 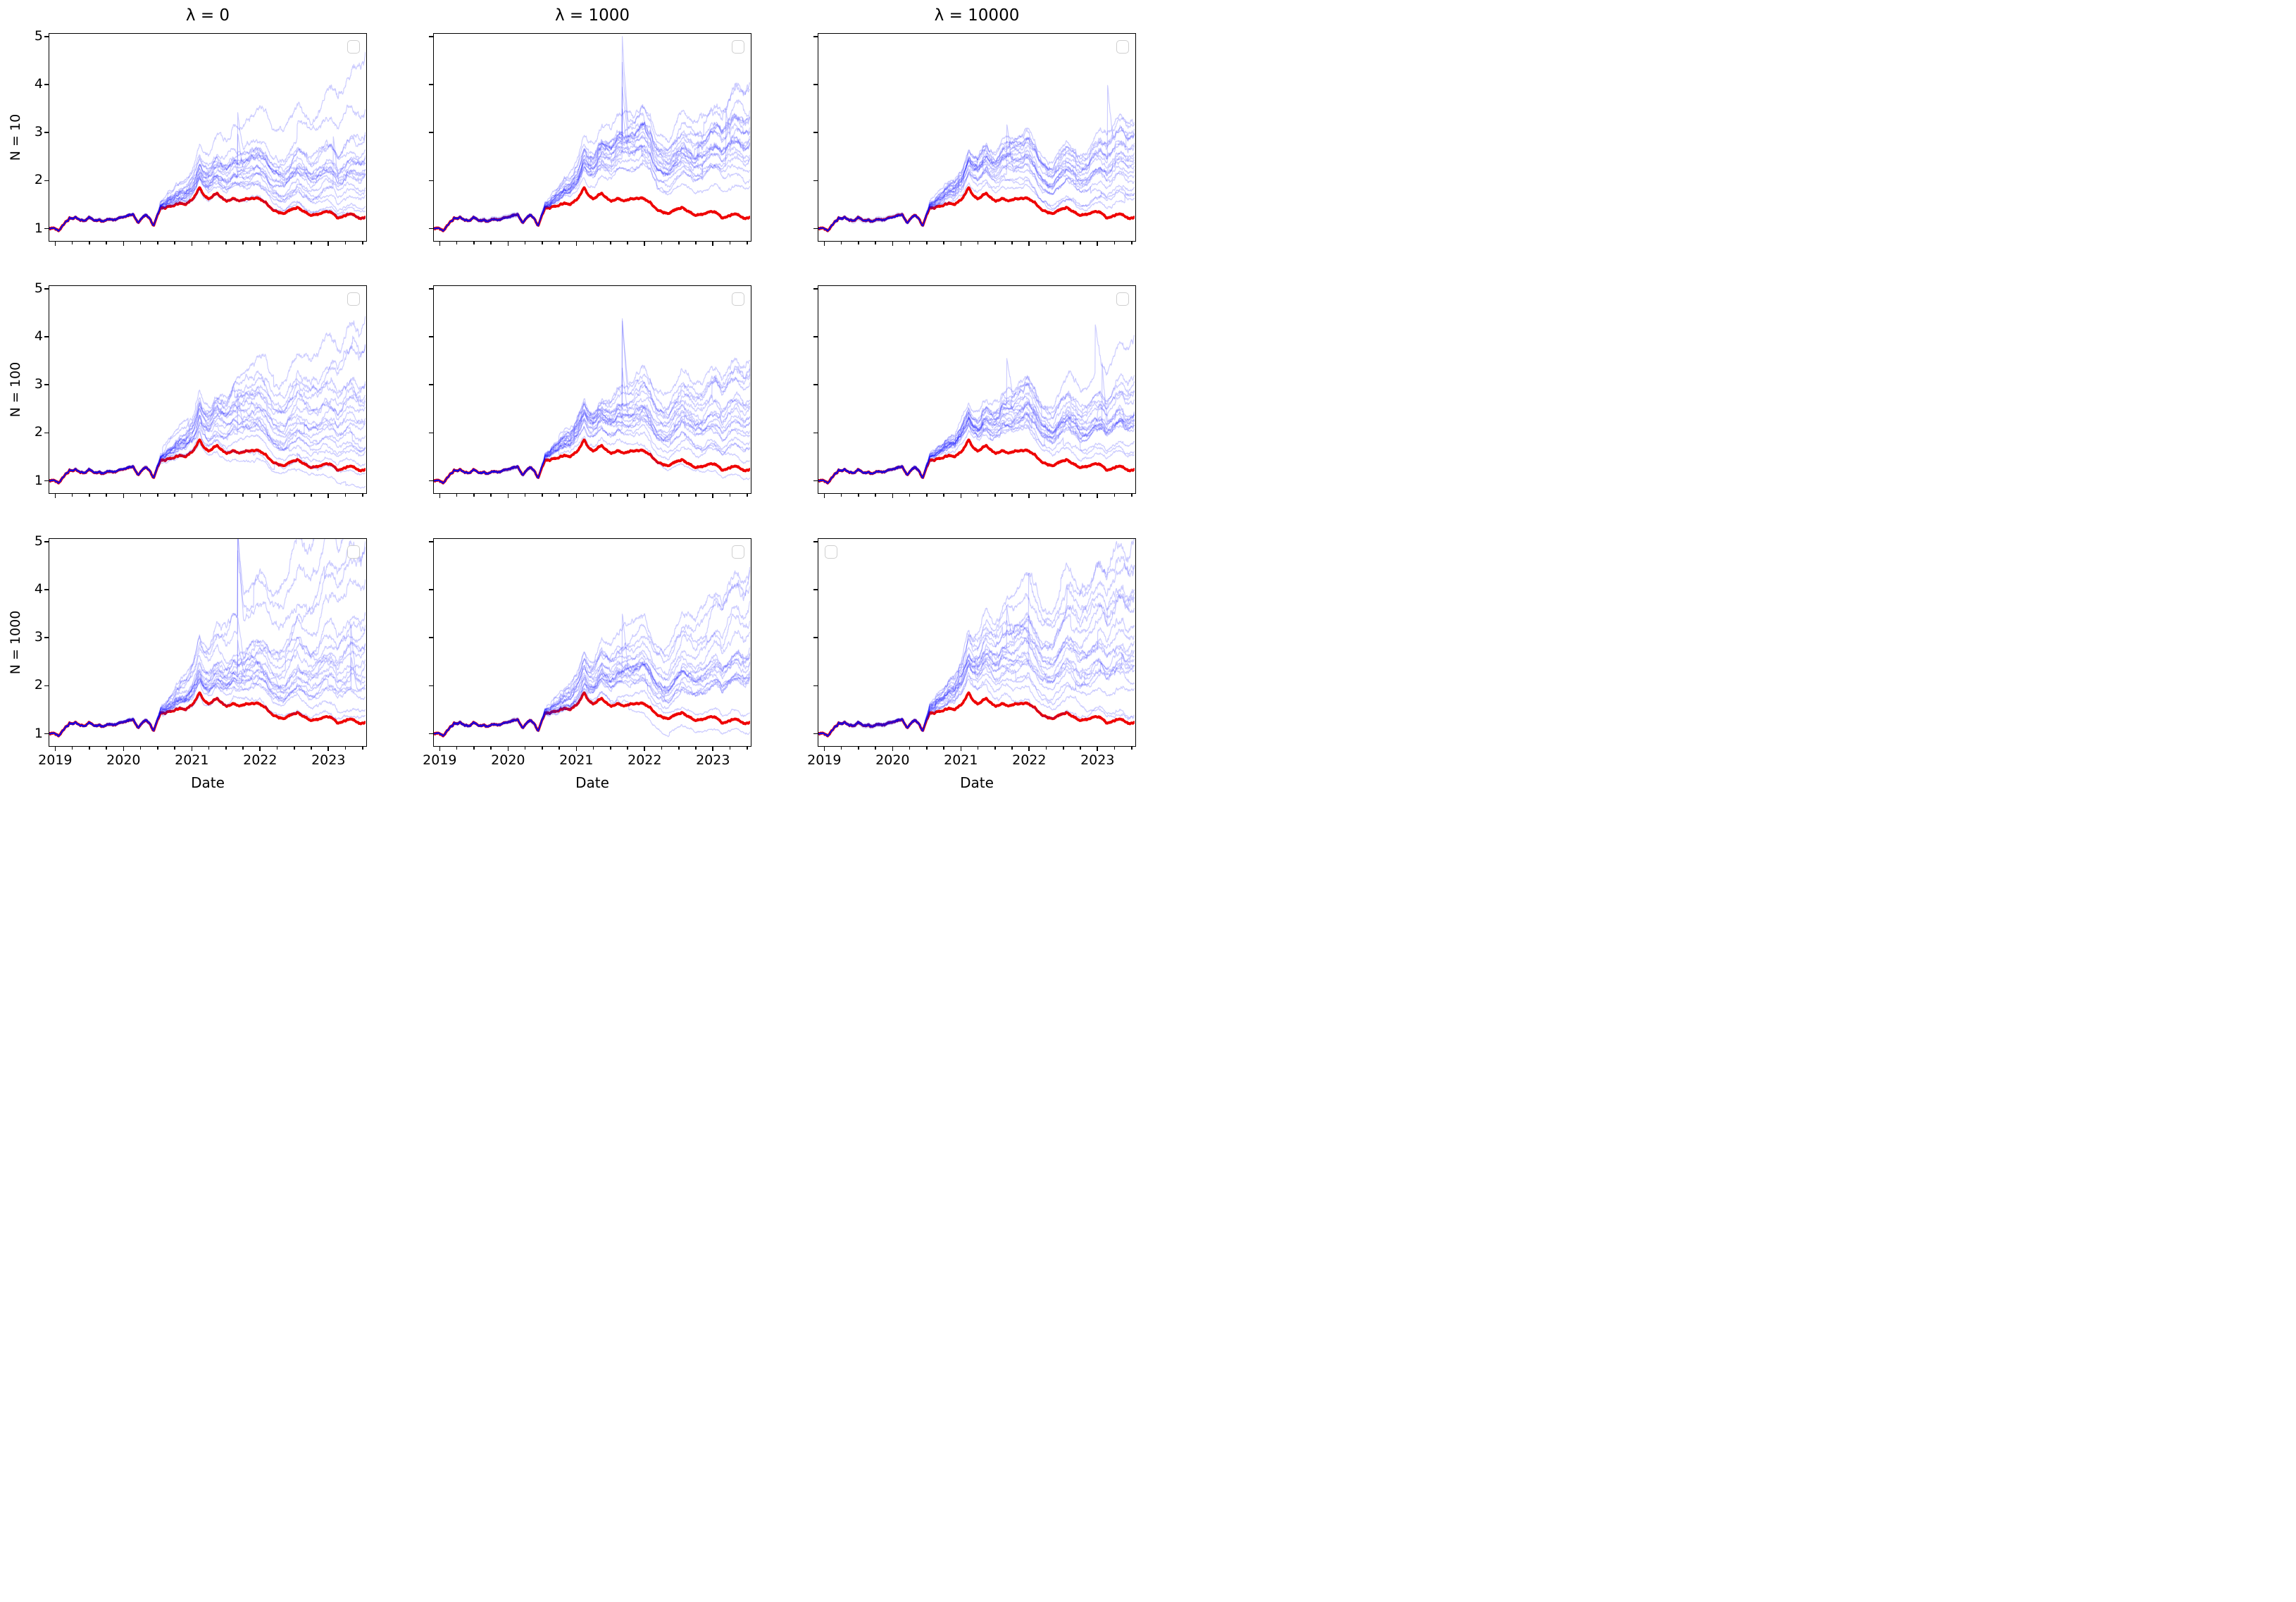 What do you see at coordinates (207, 137) in the screenshot?
I see `plot-canvas-r0c0` at bounding box center [207, 137].